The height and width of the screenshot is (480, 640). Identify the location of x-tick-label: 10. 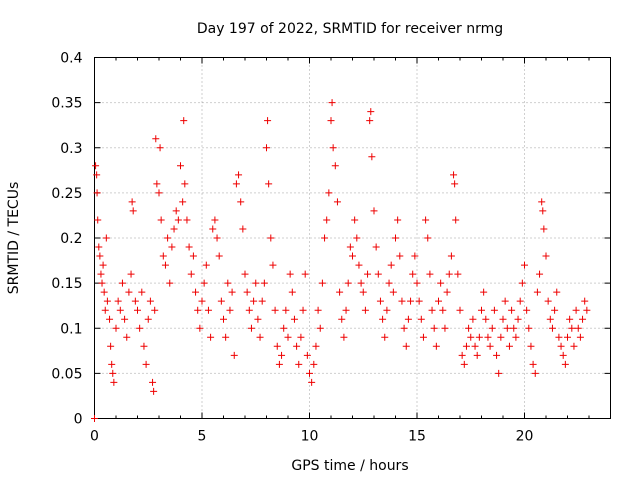
(310, 437).